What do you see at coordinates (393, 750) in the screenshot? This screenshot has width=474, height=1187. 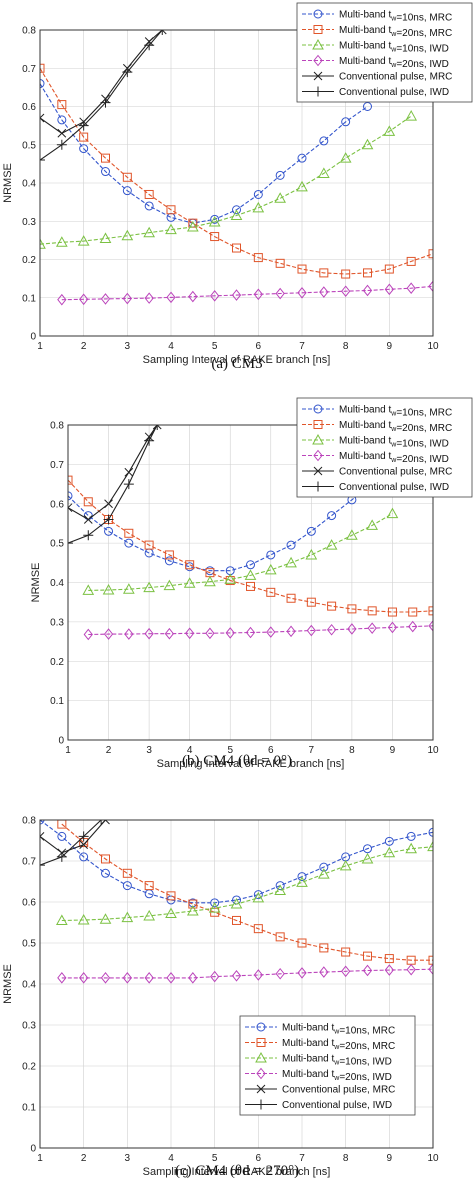 I see `x-tick-label: 9` at bounding box center [393, 750].